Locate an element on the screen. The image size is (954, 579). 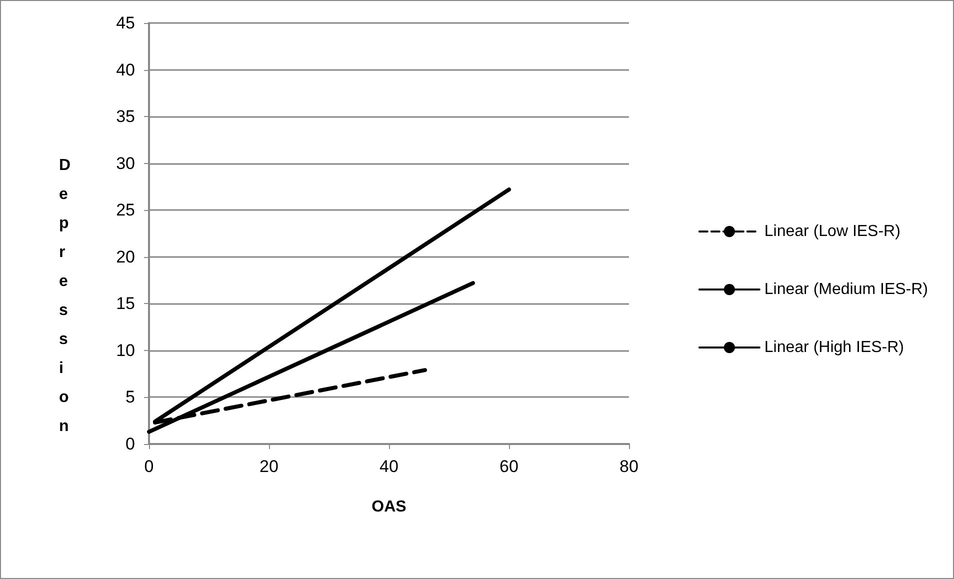
legend-label: Linear (High IES-R) is located at coordinates (834, 347).